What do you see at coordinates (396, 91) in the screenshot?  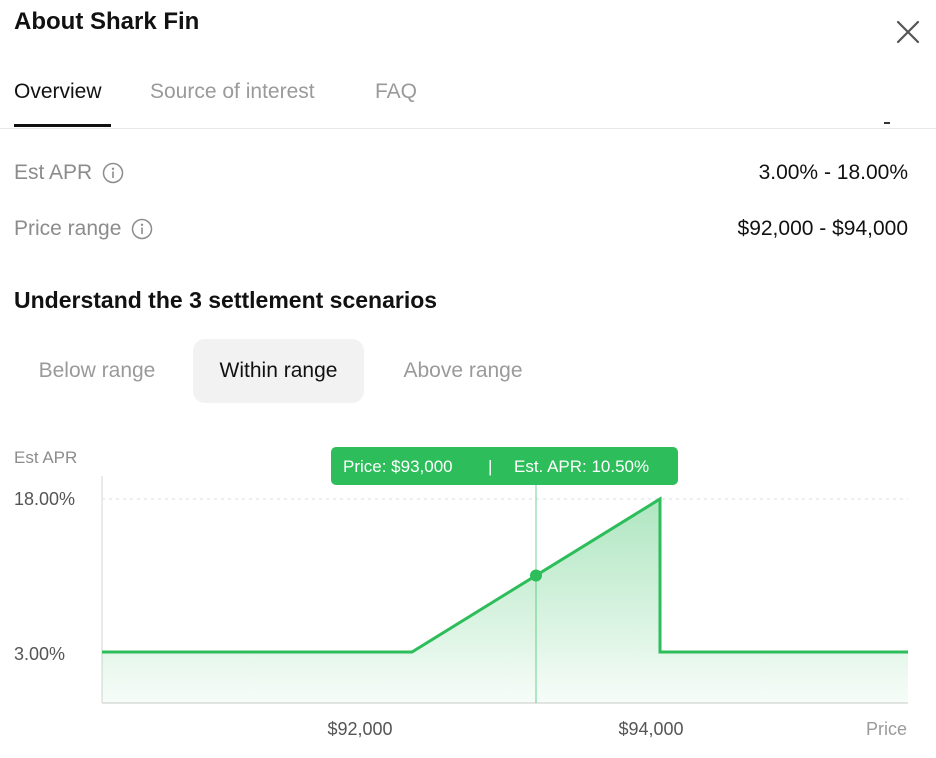 I see `tab-faq: FAQ` at bounding box center [396, 91].